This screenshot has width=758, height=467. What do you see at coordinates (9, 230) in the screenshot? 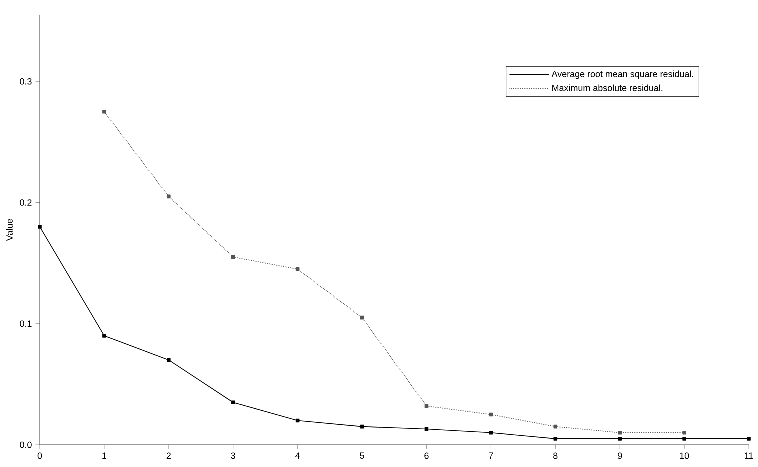
I see `y-axis-title: Value` at bounding box center [9, 230].